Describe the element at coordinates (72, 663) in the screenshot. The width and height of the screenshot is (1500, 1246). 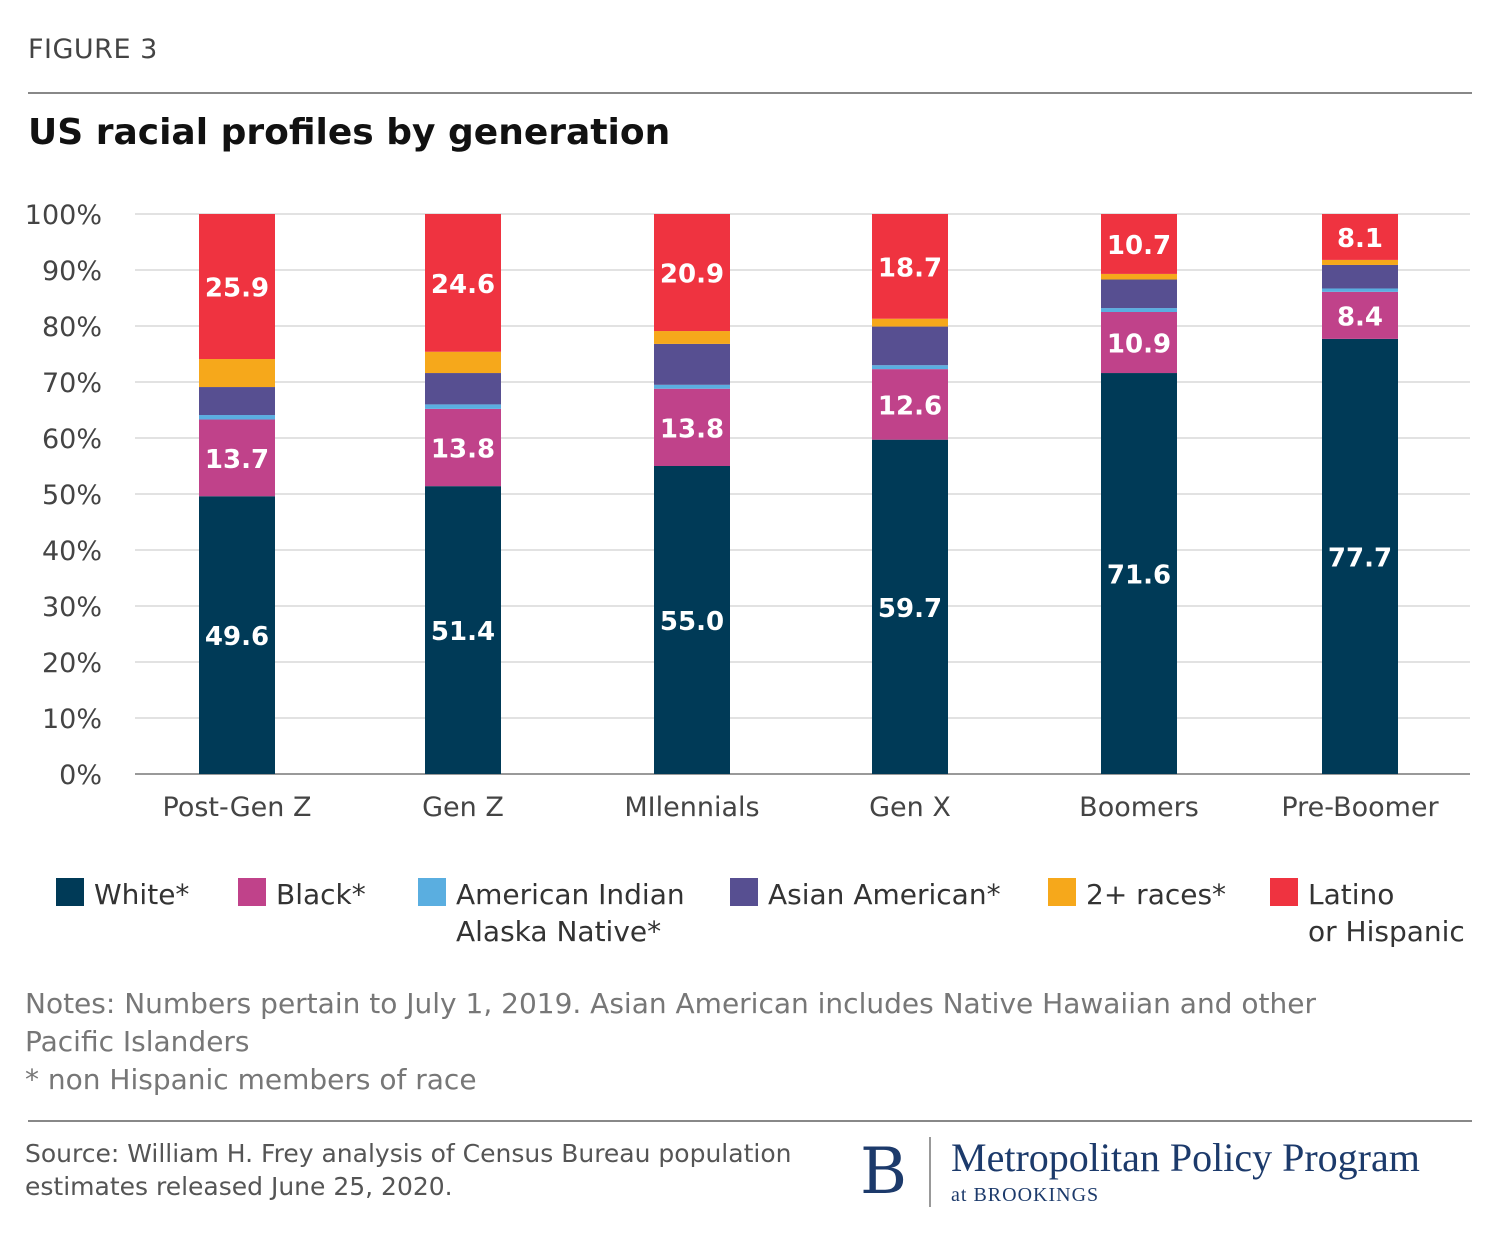
I see `y-tick-label: 20%` at that location.